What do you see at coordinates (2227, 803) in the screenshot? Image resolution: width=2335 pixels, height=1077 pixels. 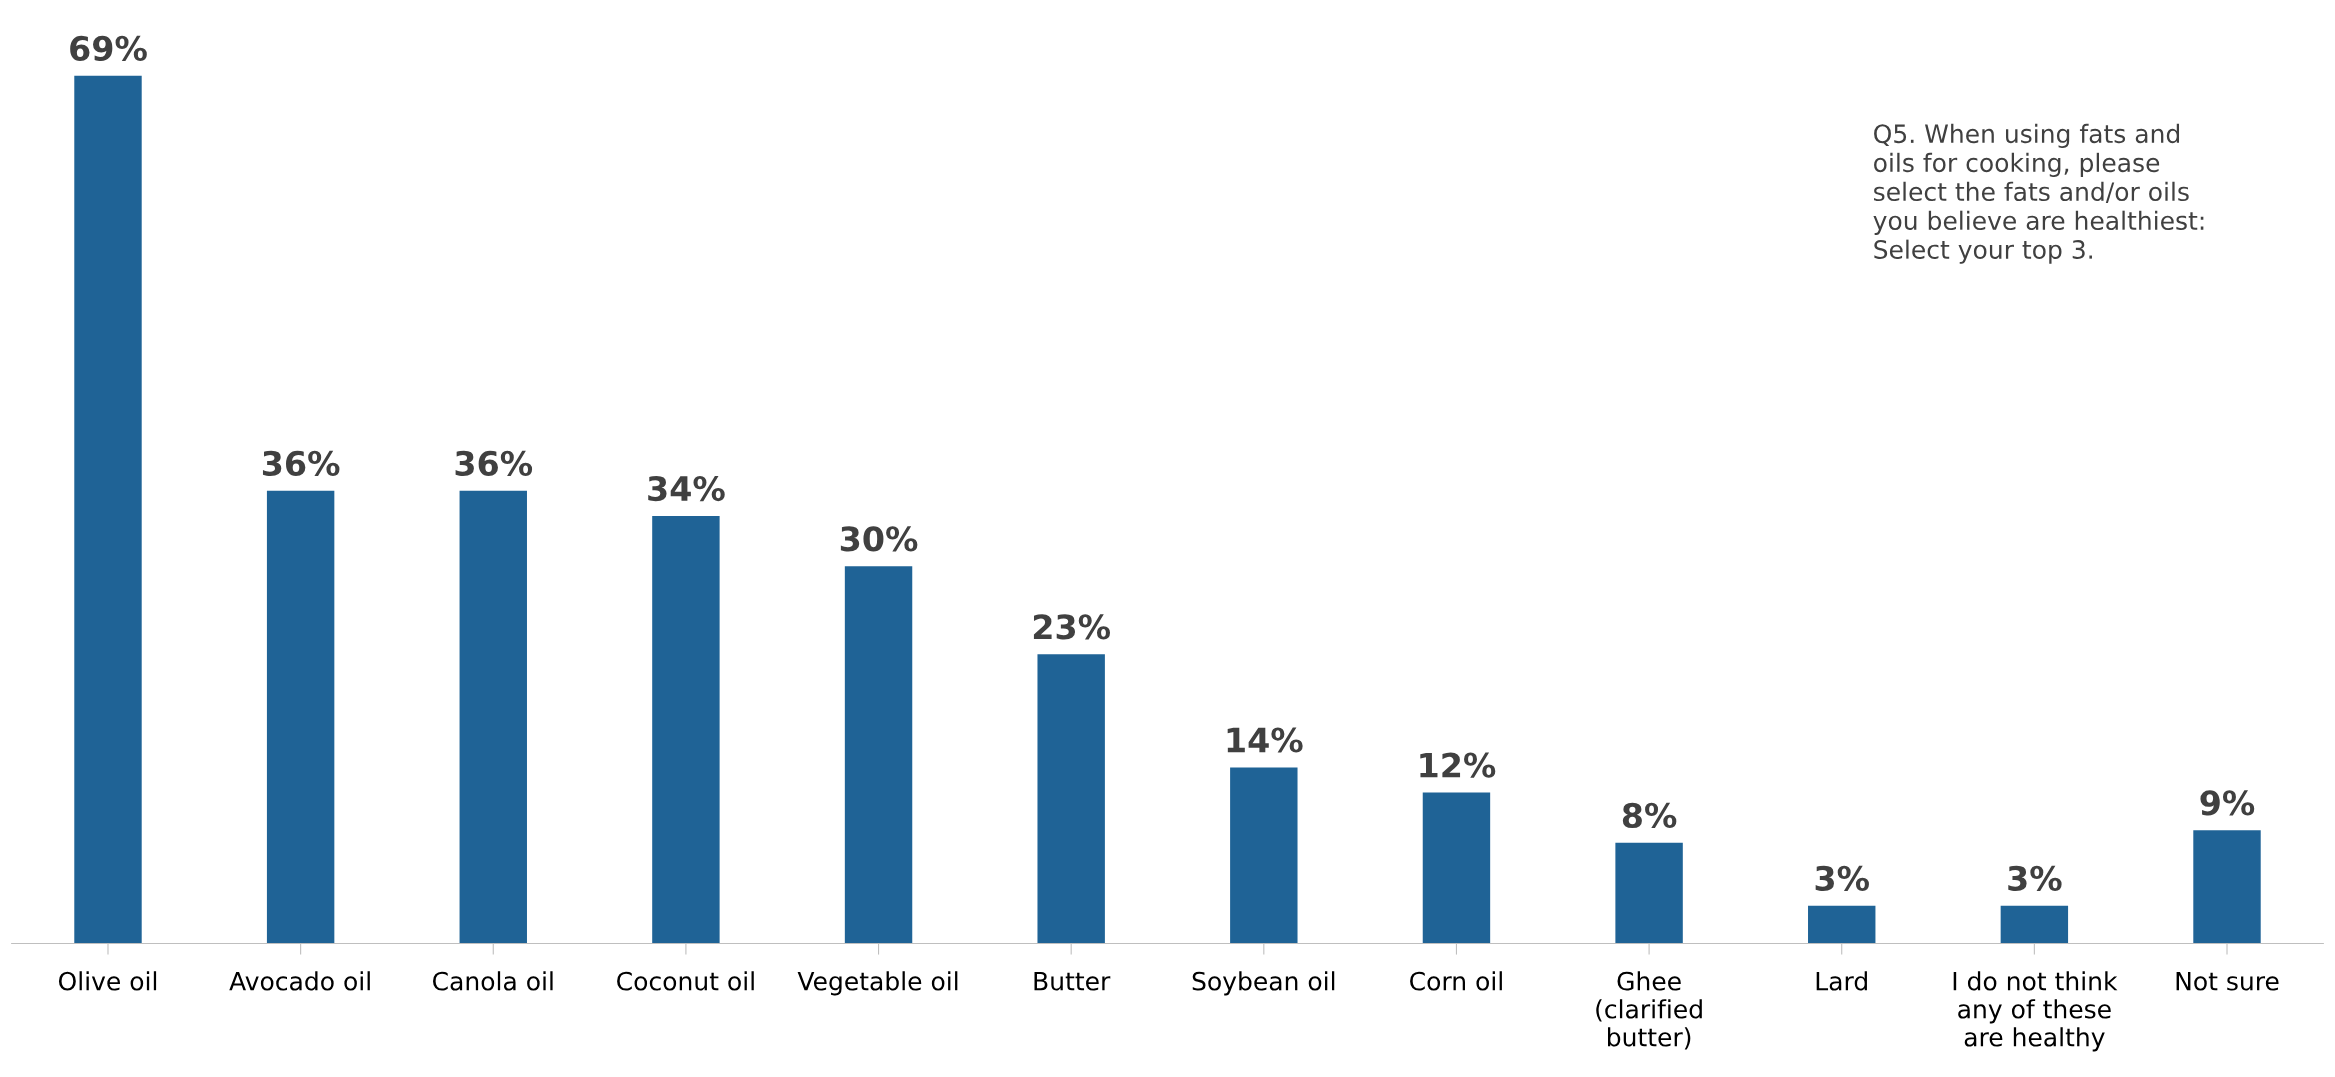 I see `data-label: 9%` at bounding box center [2227, 803].